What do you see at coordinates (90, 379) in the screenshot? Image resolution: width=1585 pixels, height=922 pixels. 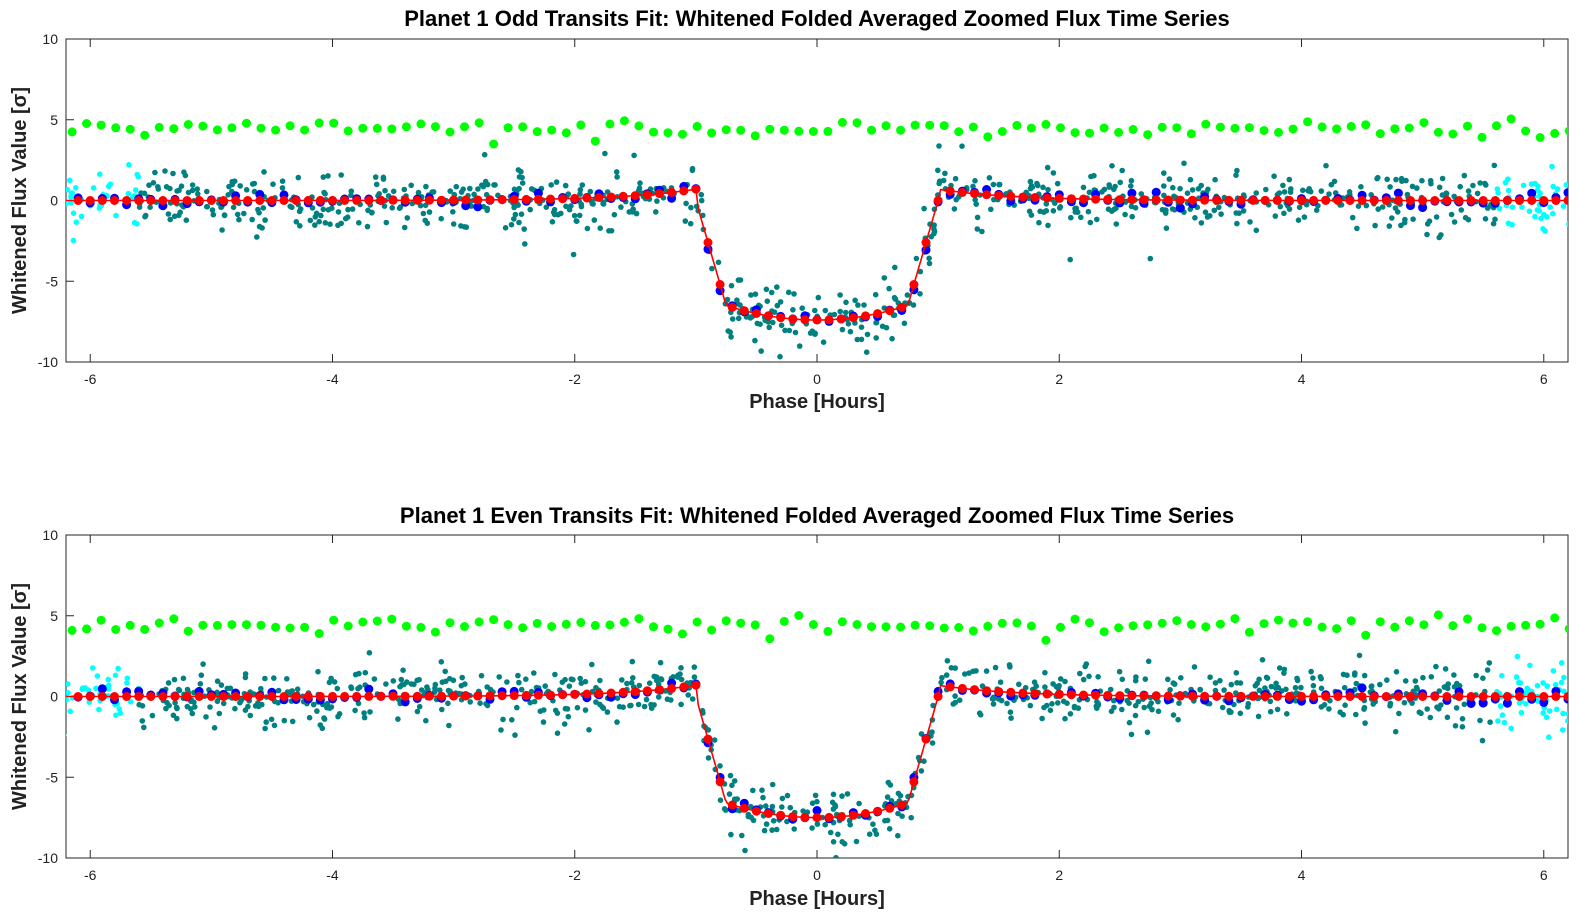 I see `x-tick-label: -6` at bounding box center [90, 379].